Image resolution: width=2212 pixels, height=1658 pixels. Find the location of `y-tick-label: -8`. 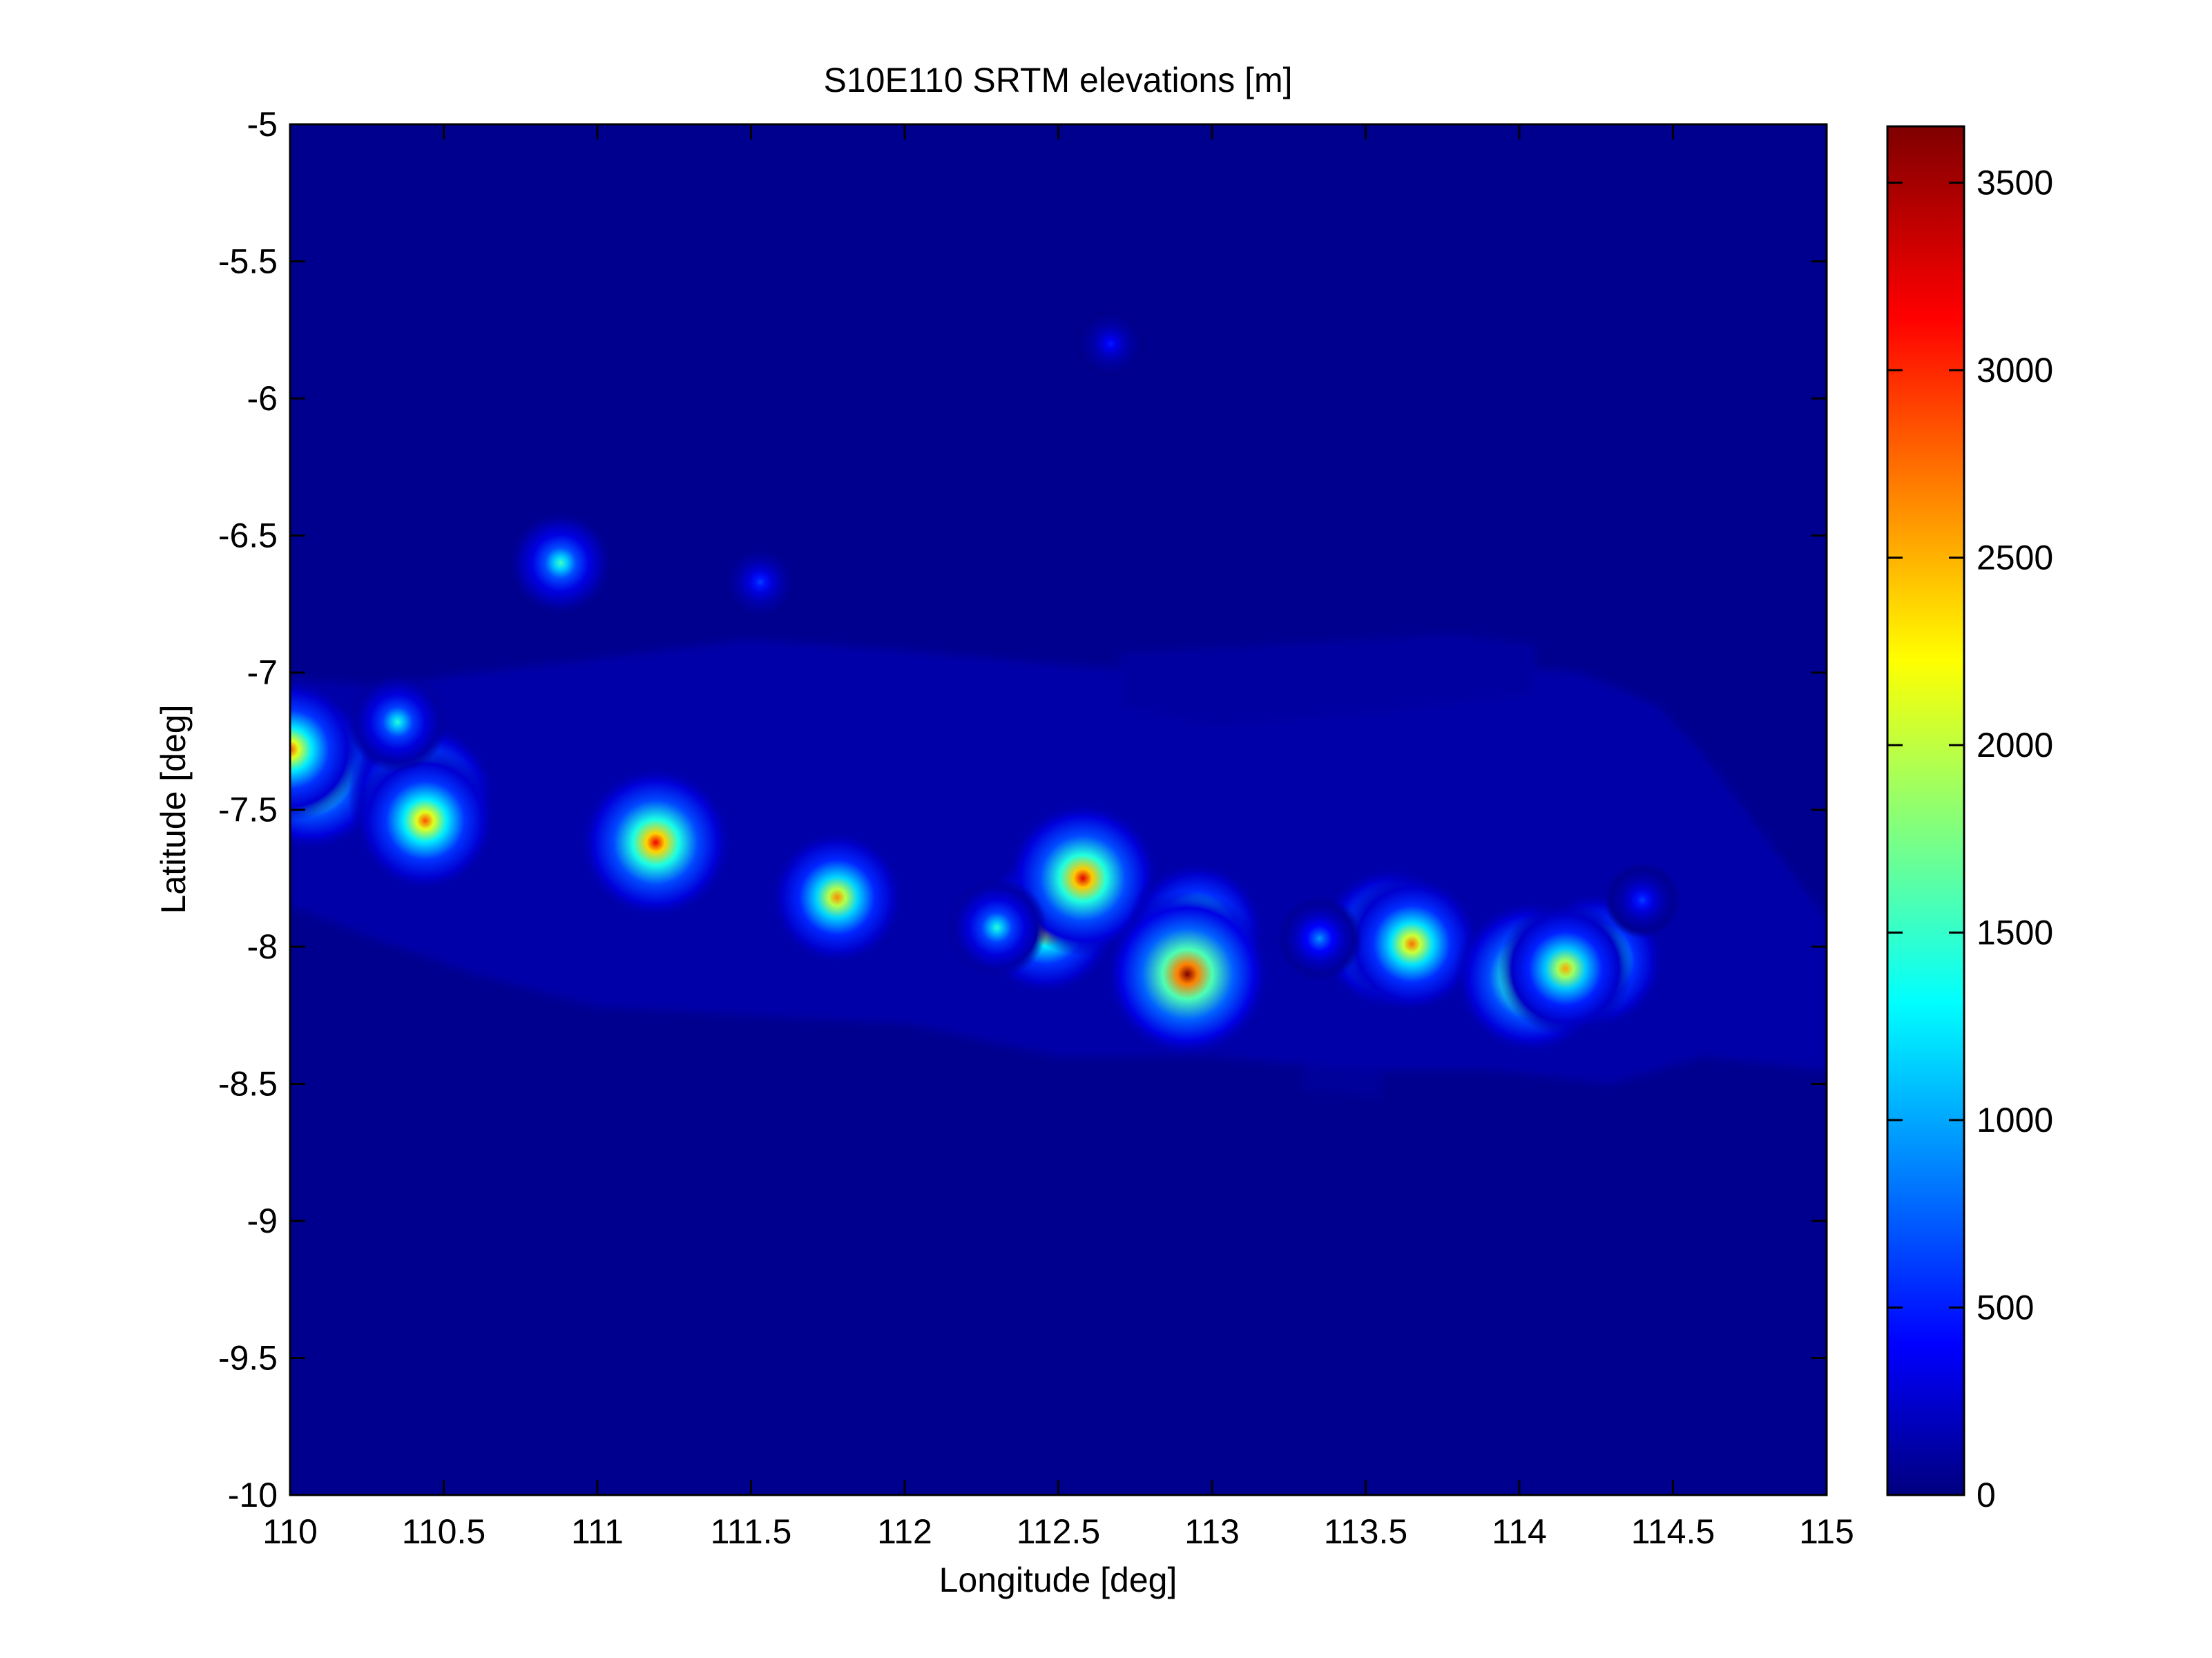

y-tick-label: -8 is located at coordinates (262, 946).